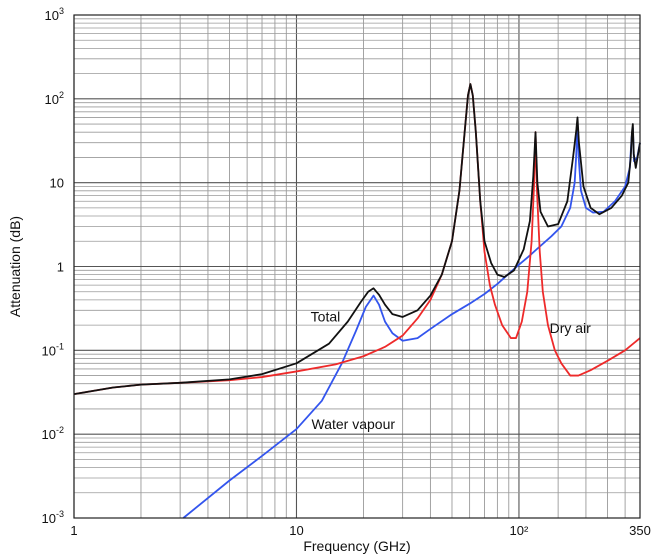 The width and height of the screenshot is (656, 556). Describe the element at coordinates (519, 530) in the screenshot. I see `x-tick-label: 10²` at that location.